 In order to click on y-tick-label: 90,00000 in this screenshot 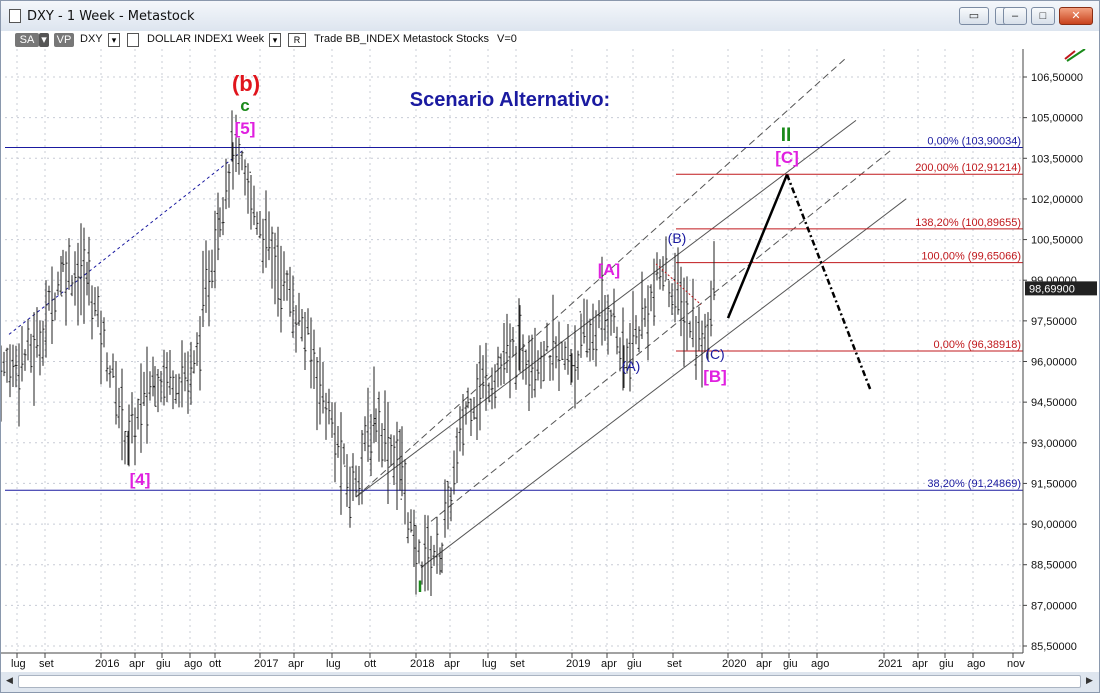, I will do `click(1054, 525)`.